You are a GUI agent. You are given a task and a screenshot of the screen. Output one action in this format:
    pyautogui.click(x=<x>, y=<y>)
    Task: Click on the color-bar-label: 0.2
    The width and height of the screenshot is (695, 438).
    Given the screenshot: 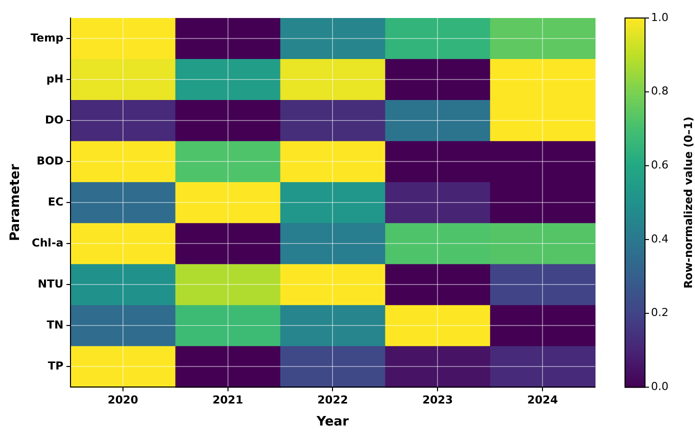 What is the action you would take?
    pyautogui.click(x=659, y=313)
    